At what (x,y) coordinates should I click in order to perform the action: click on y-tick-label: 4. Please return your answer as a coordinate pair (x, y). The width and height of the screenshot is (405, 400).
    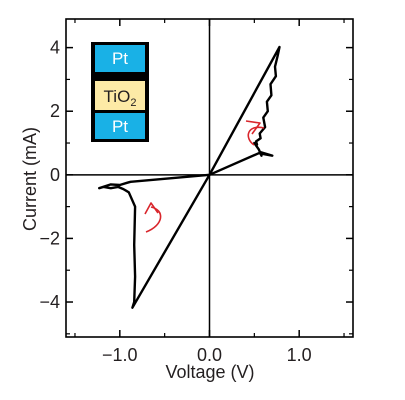
    Looking at the image, I should click on (55, 48).